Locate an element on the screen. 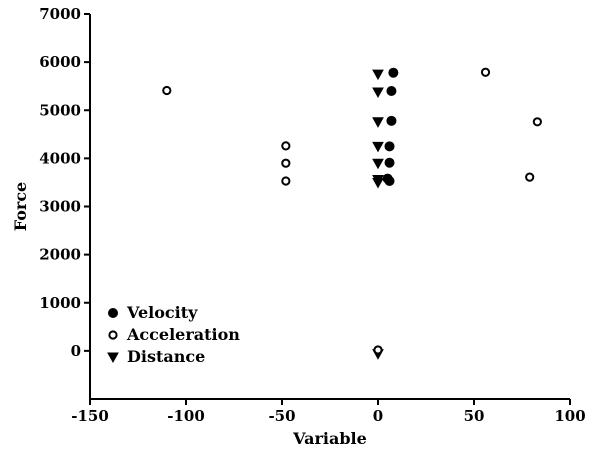 The height and width of the screenshot is (451, 591). series-velocity is located at coordinates (390, 126).